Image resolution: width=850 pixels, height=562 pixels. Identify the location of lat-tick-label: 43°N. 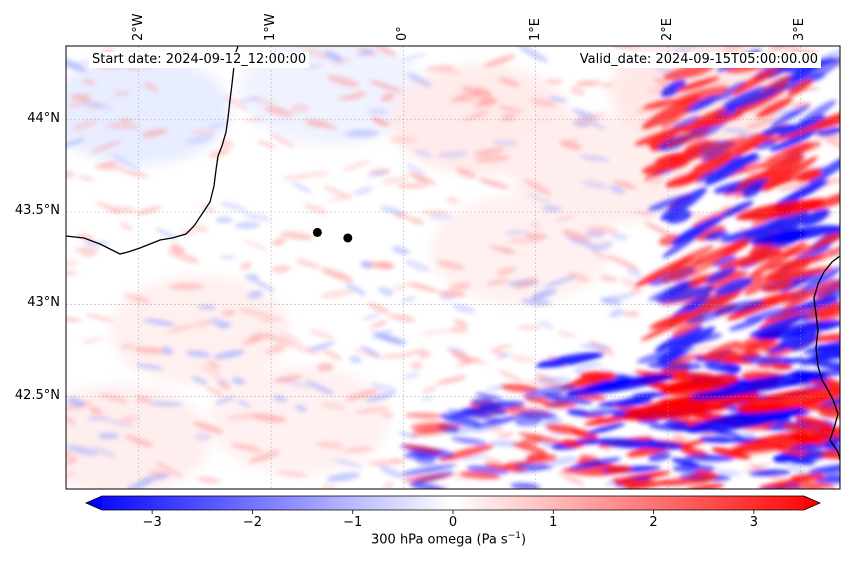
(43, 303).